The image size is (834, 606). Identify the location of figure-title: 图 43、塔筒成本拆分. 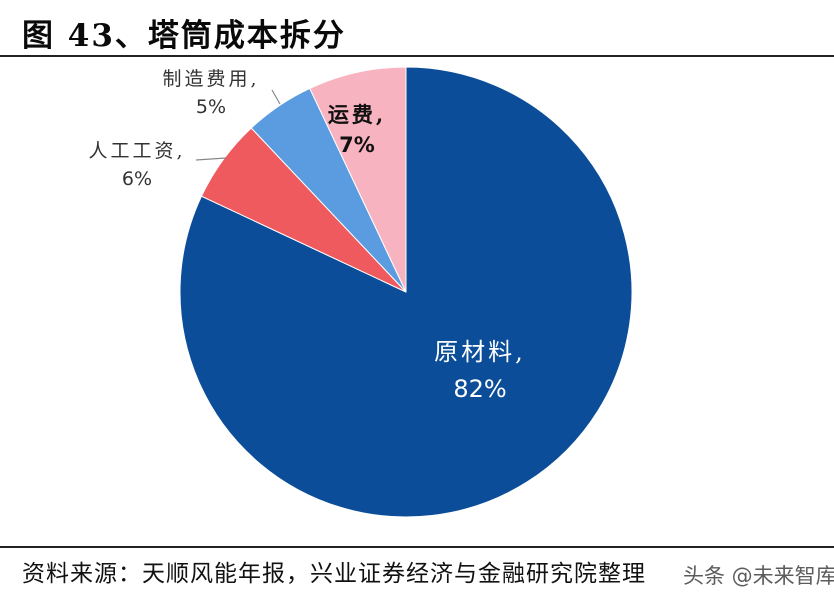
(184, 36).